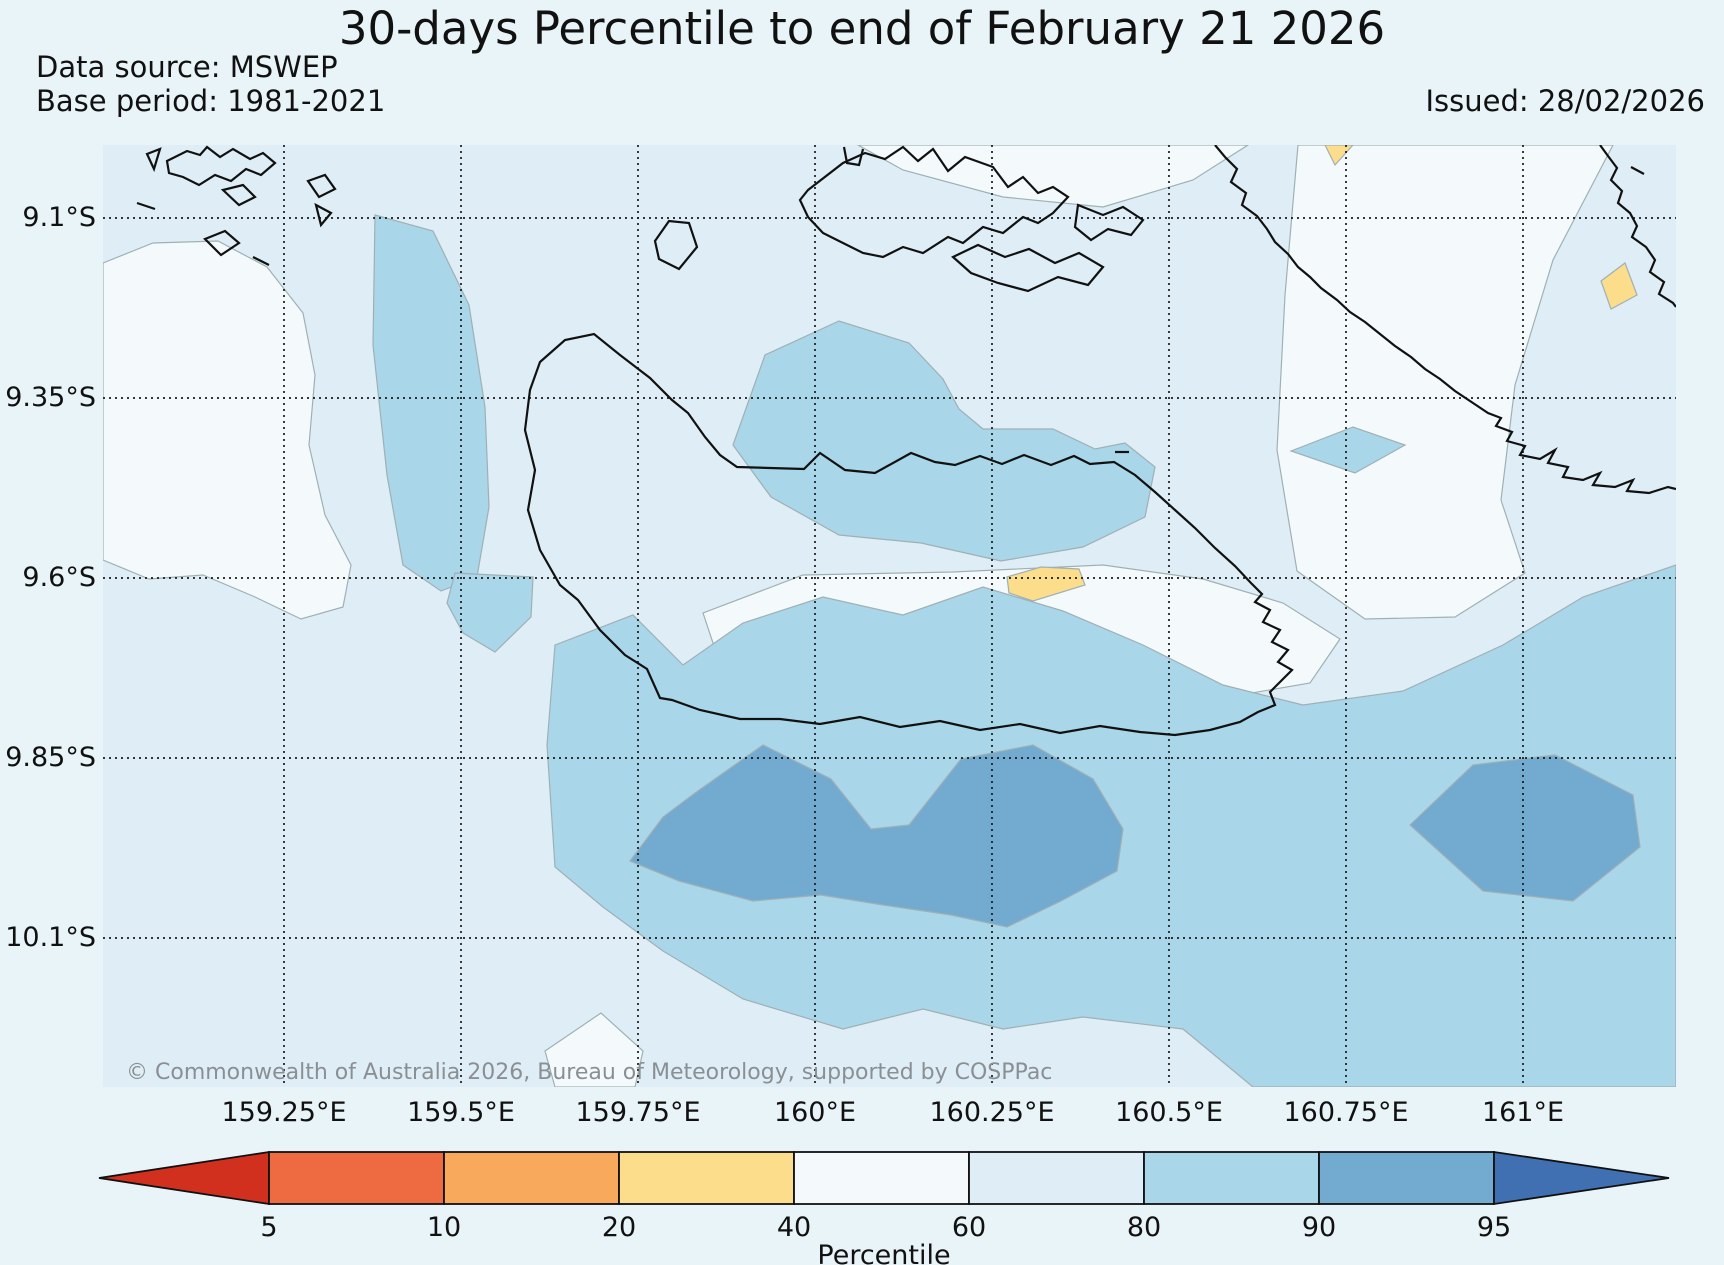  What do you see at coordinates (59, 217) in the screenshot?
I see `y-axis-tick-label: 9.1°S` at bounding box center [59, 217].